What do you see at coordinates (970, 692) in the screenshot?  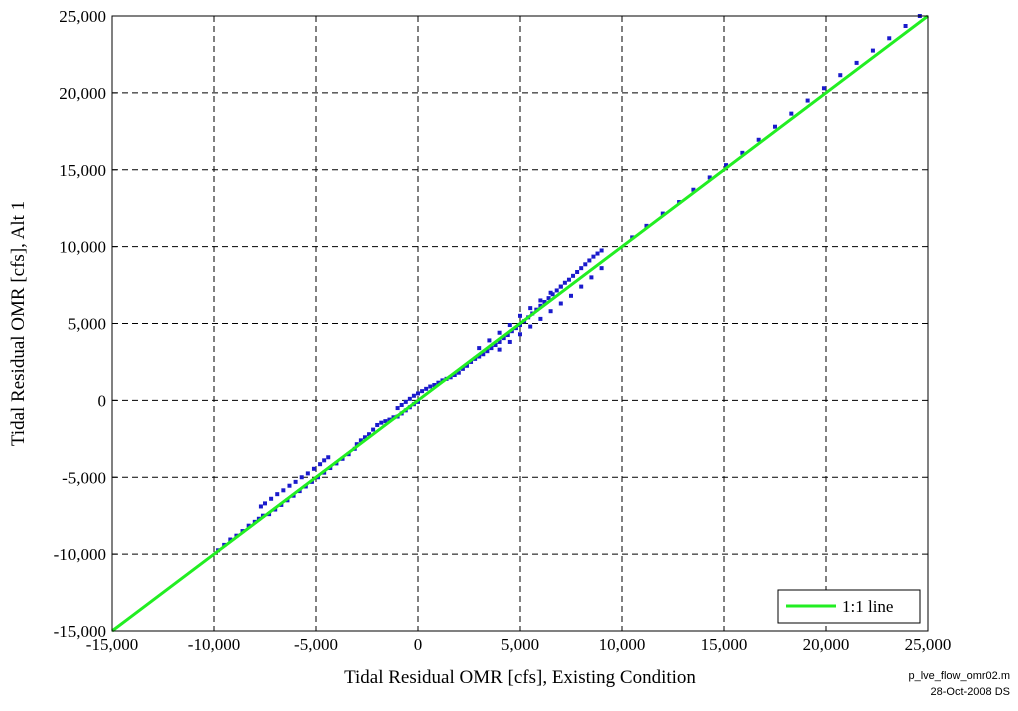 I see `date-stamp-note: 28-Oct-2008 DS` at bounding box center [970, 692].